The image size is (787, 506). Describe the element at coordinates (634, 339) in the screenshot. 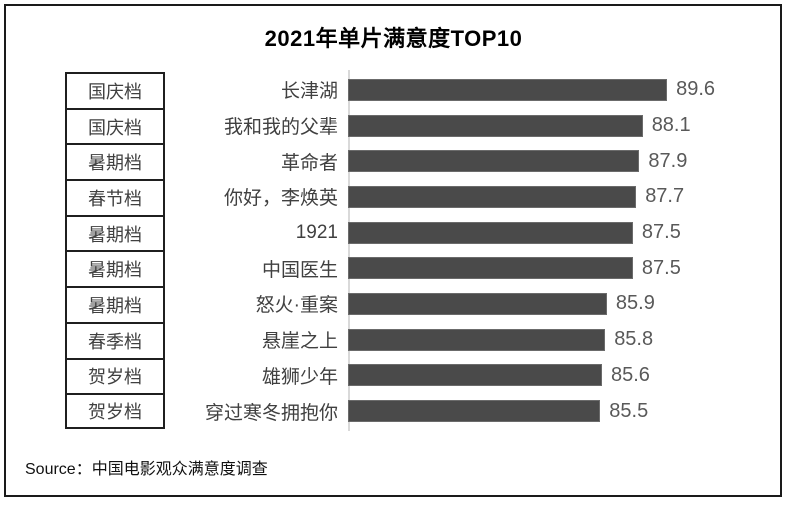

I see `value-label: 85.8` at that location.